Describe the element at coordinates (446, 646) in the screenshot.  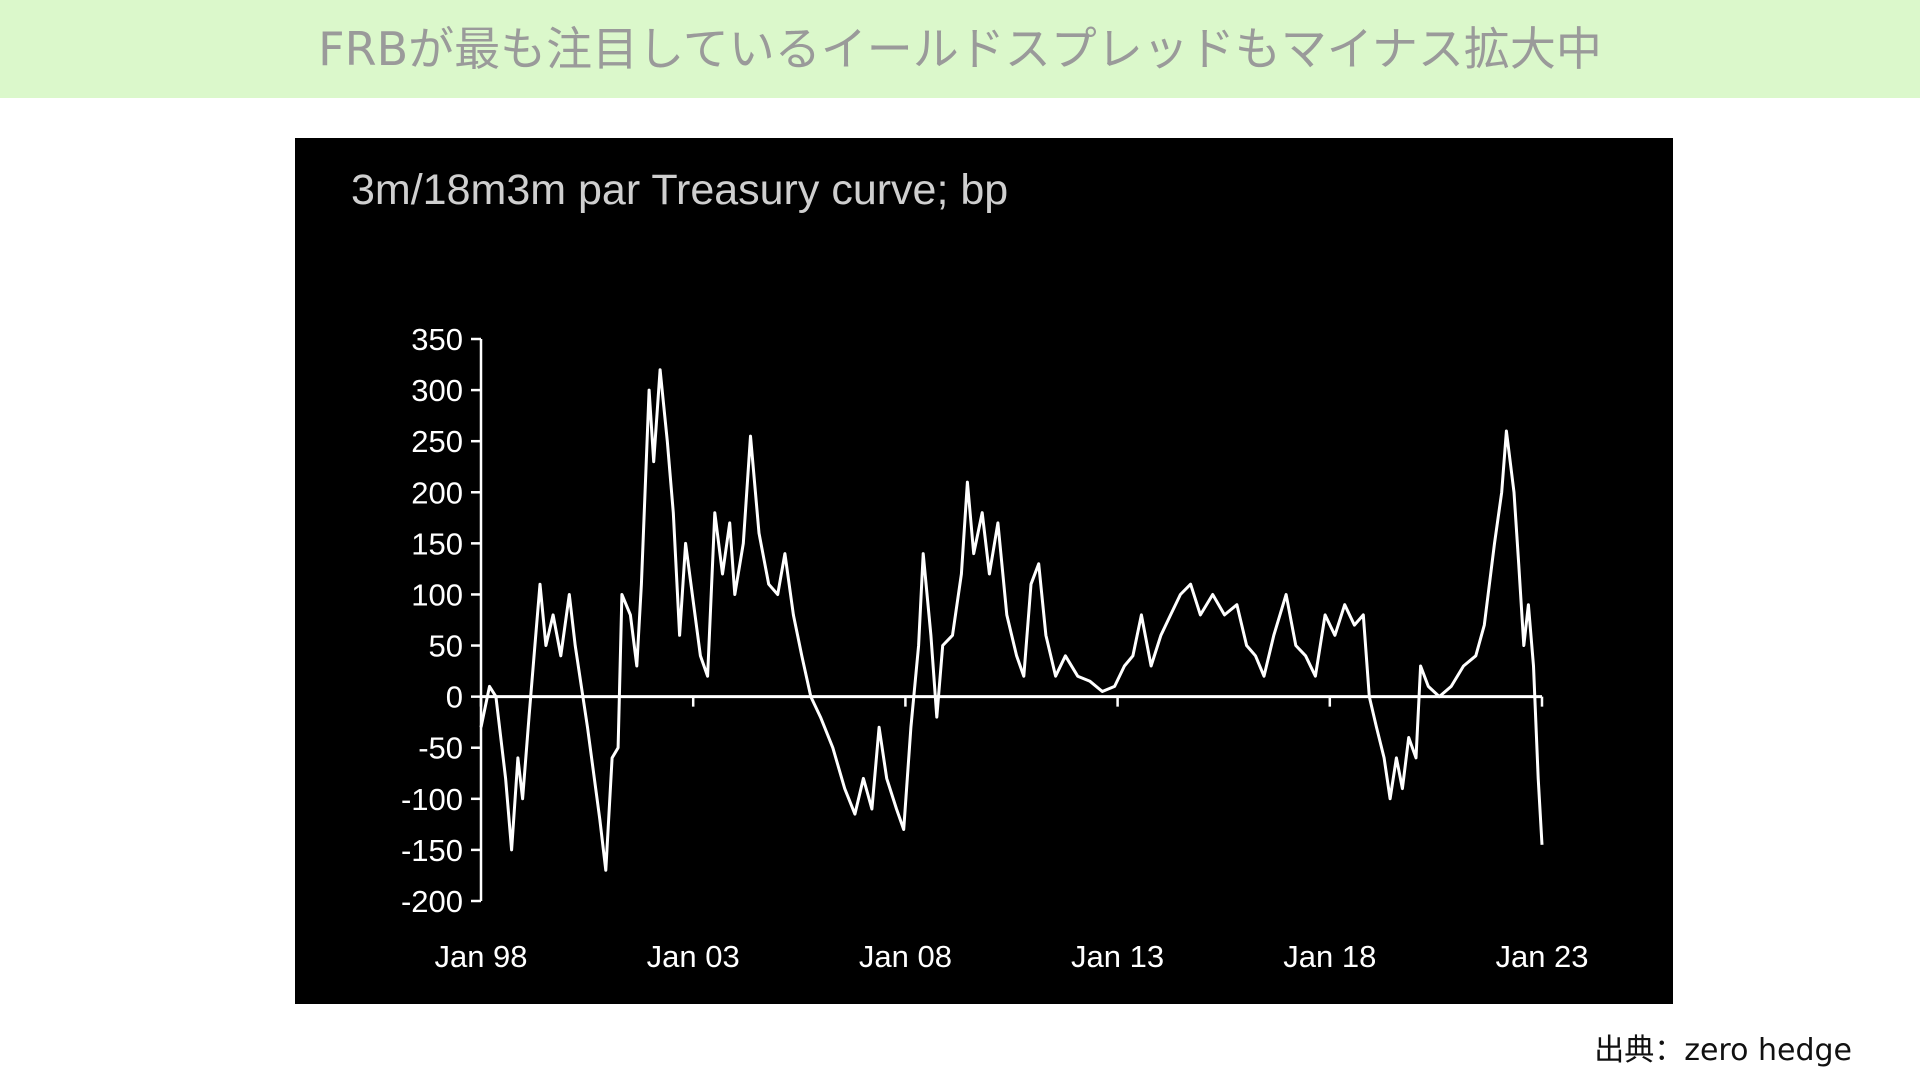
I see `y-tick-label: 50` at that location.